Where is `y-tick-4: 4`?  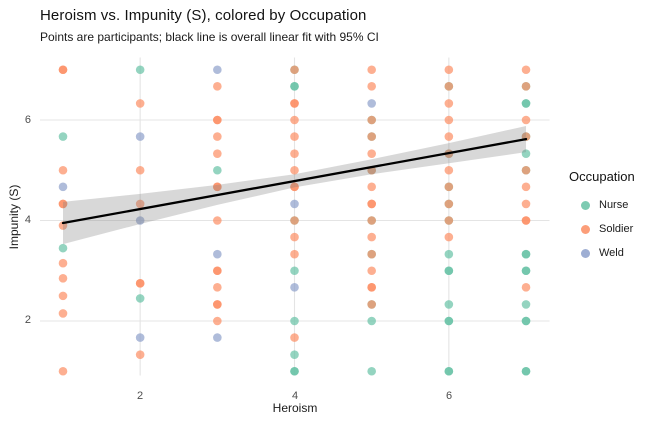
y-tick-4: 4 is located at coordinates (27, 220).